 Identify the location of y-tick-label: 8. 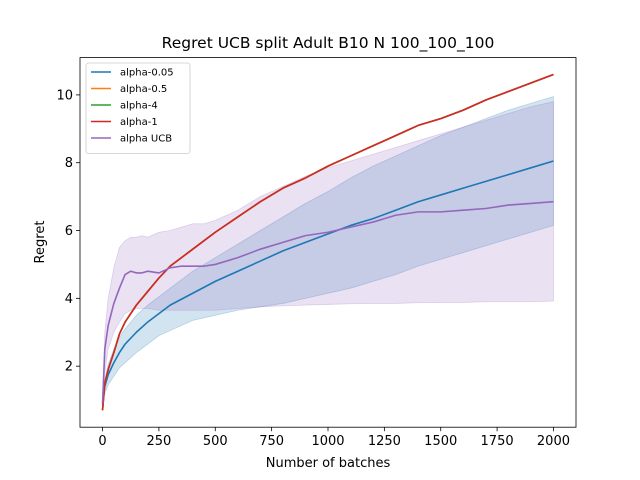
(69, 163).